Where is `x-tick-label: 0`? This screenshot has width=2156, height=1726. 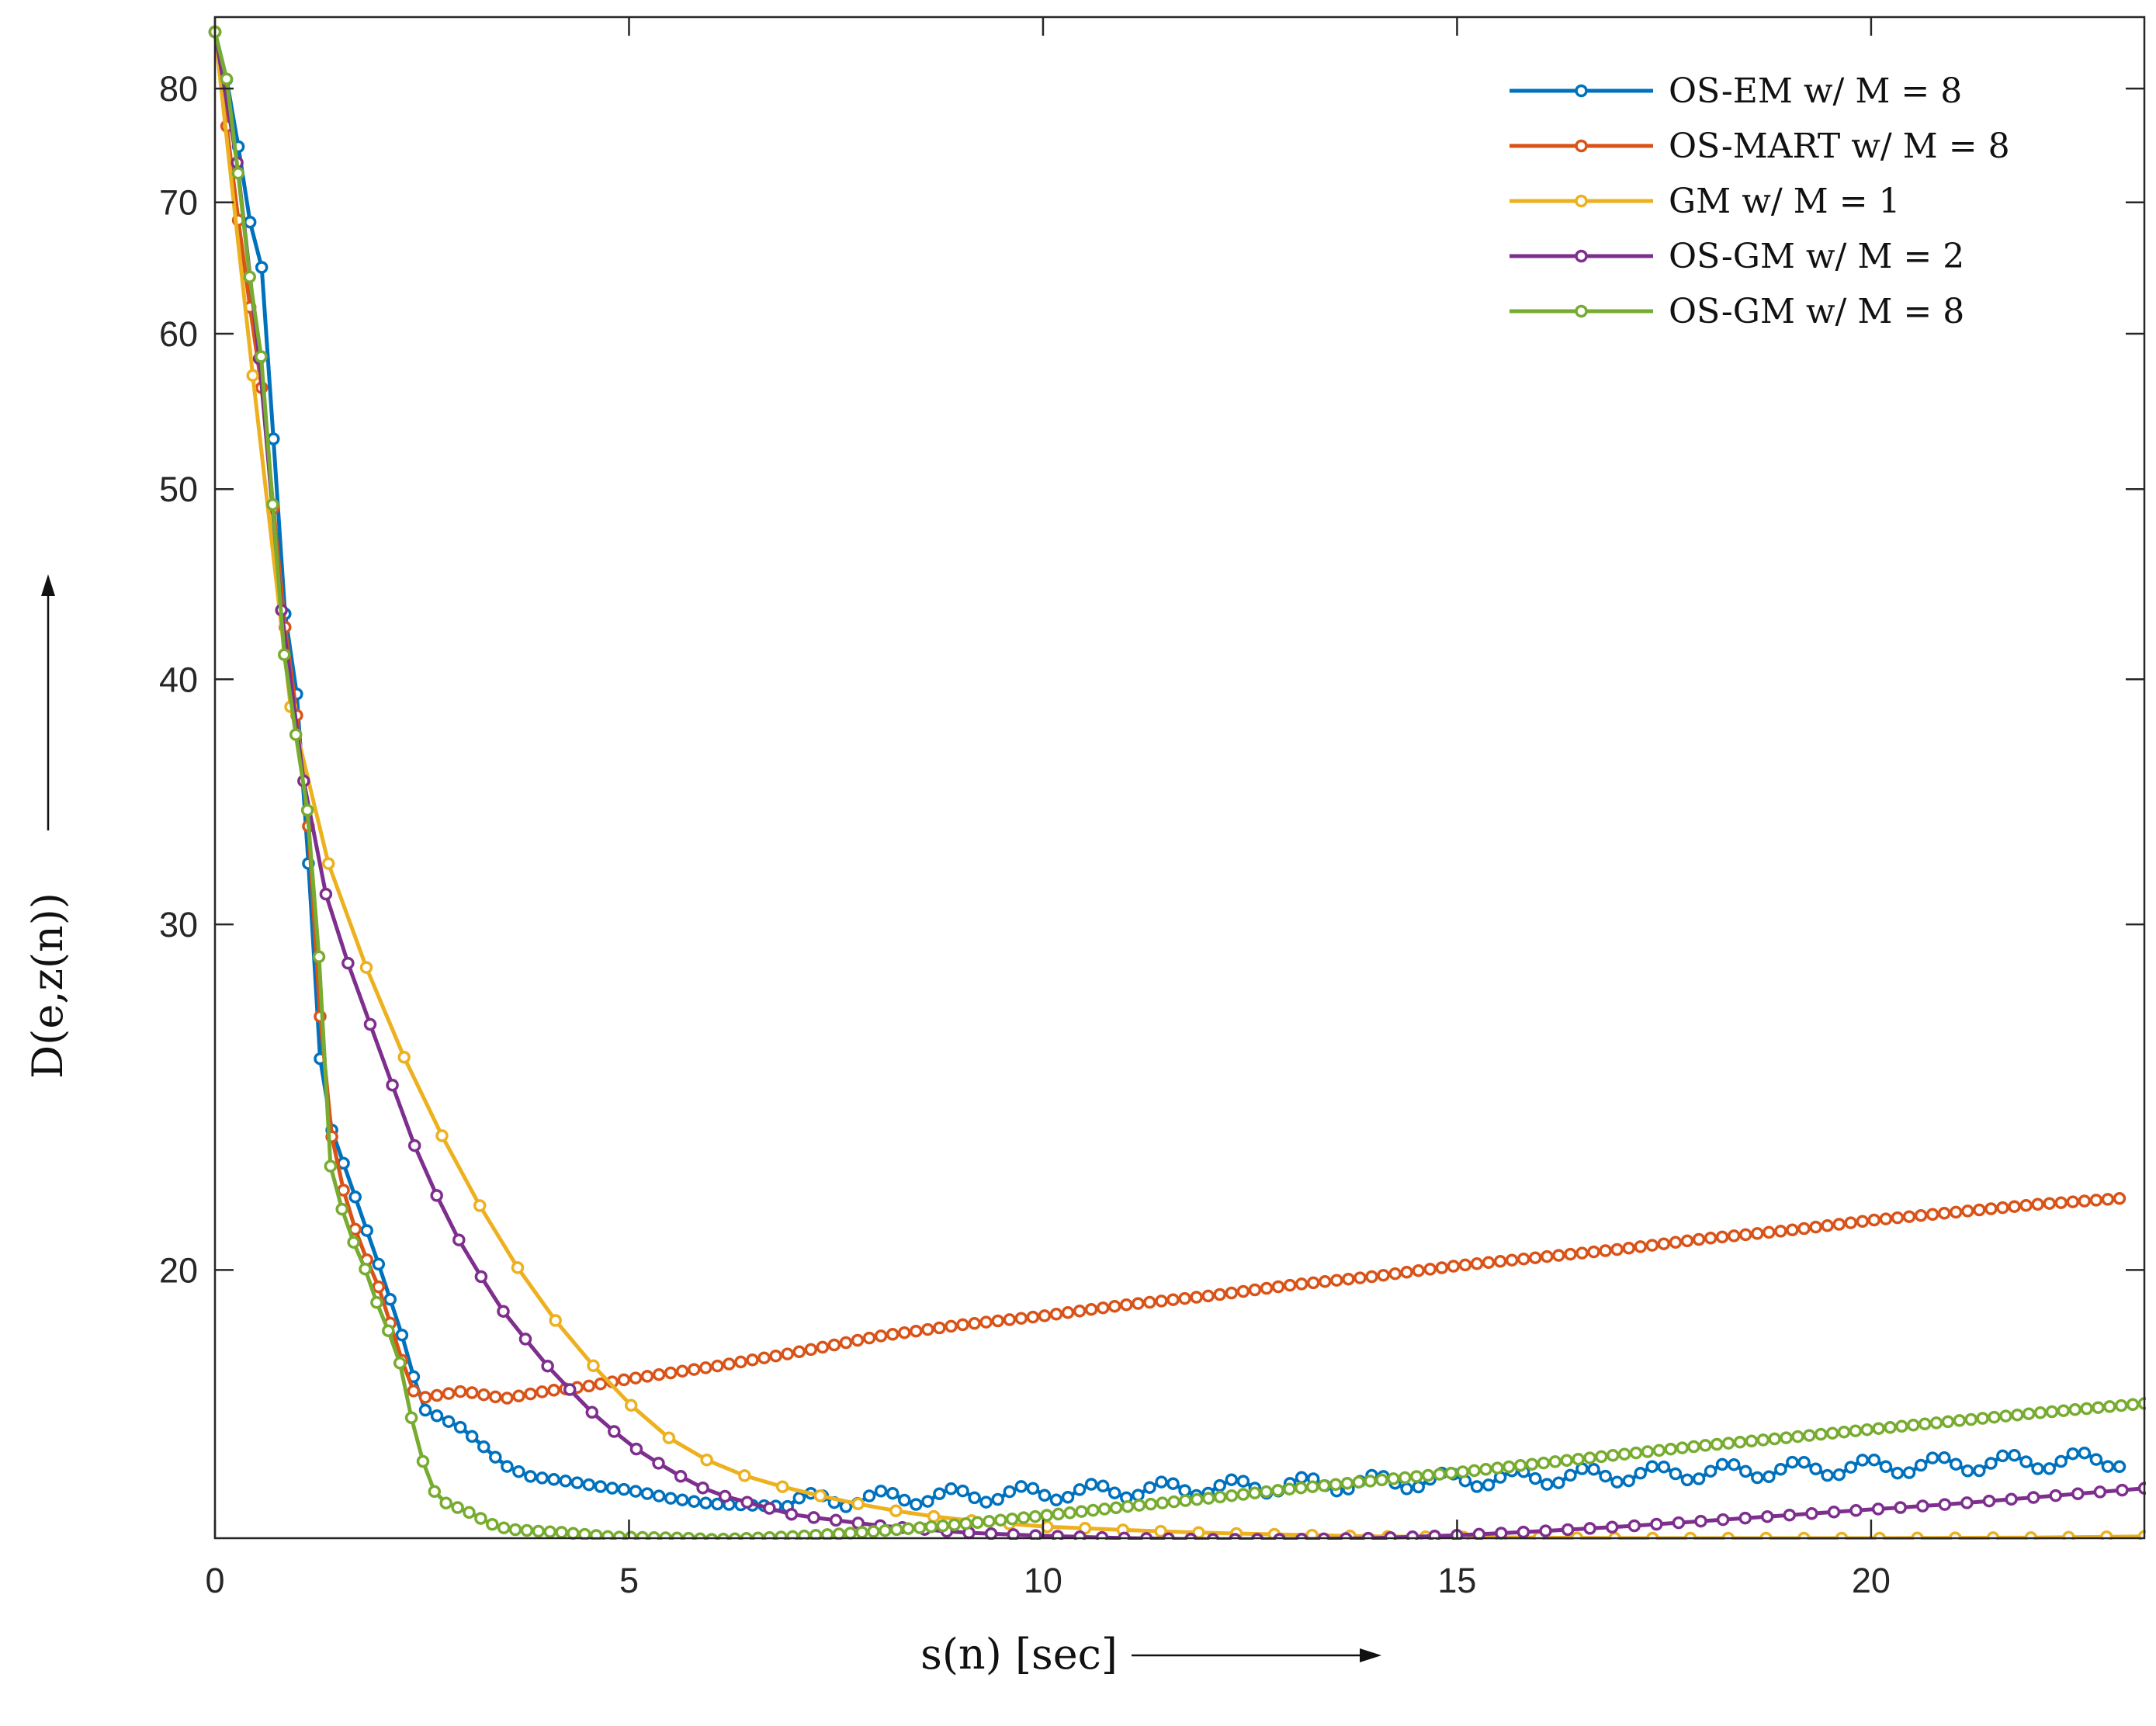
x-tick-label: 0 is located at coordinates (215, 1580).